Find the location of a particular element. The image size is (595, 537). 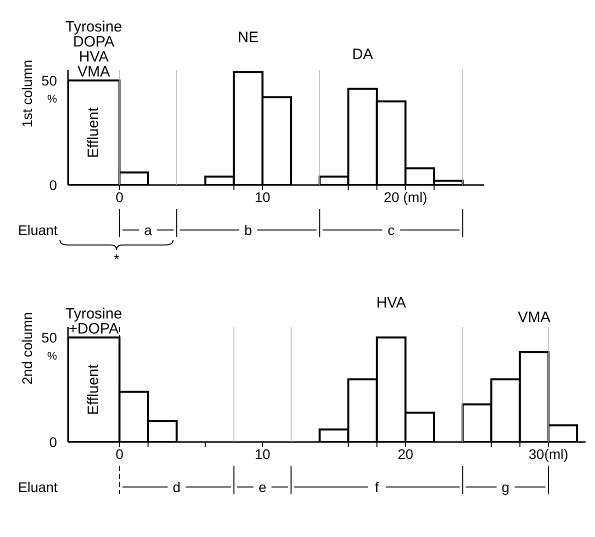

text: c is located at coordinates (391, 230).